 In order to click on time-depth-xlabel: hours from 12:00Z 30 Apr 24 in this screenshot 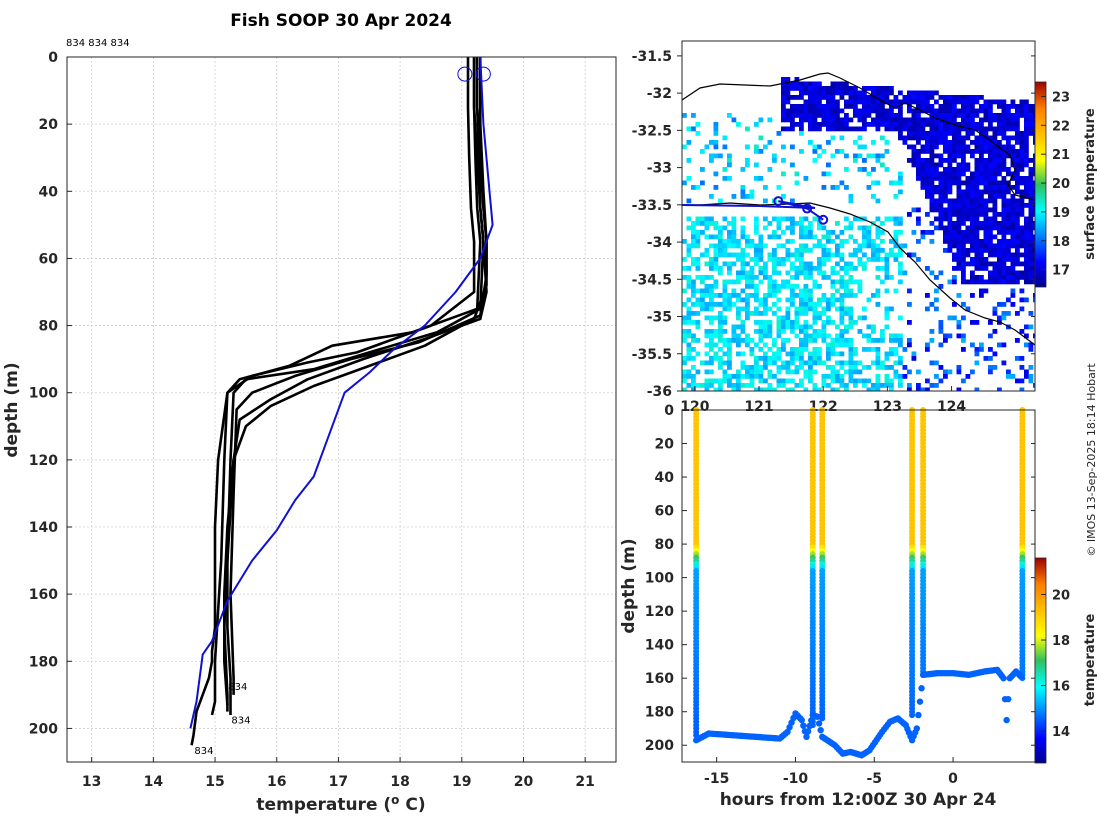, I will do `click(858, 800)`.